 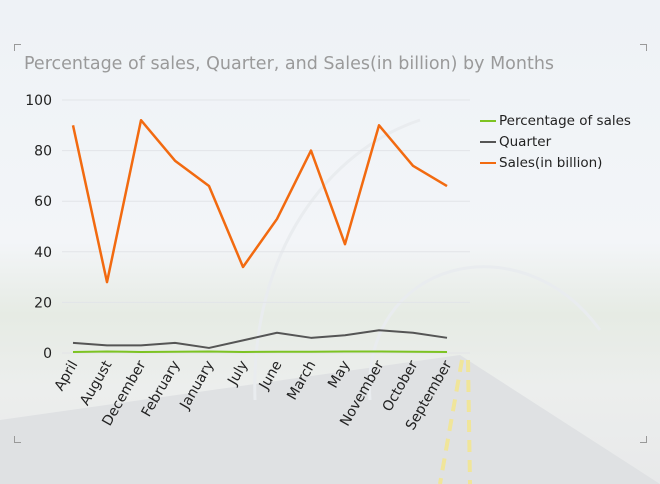 I want to click on y-tick-label: 0, so click(x=47, y=354).